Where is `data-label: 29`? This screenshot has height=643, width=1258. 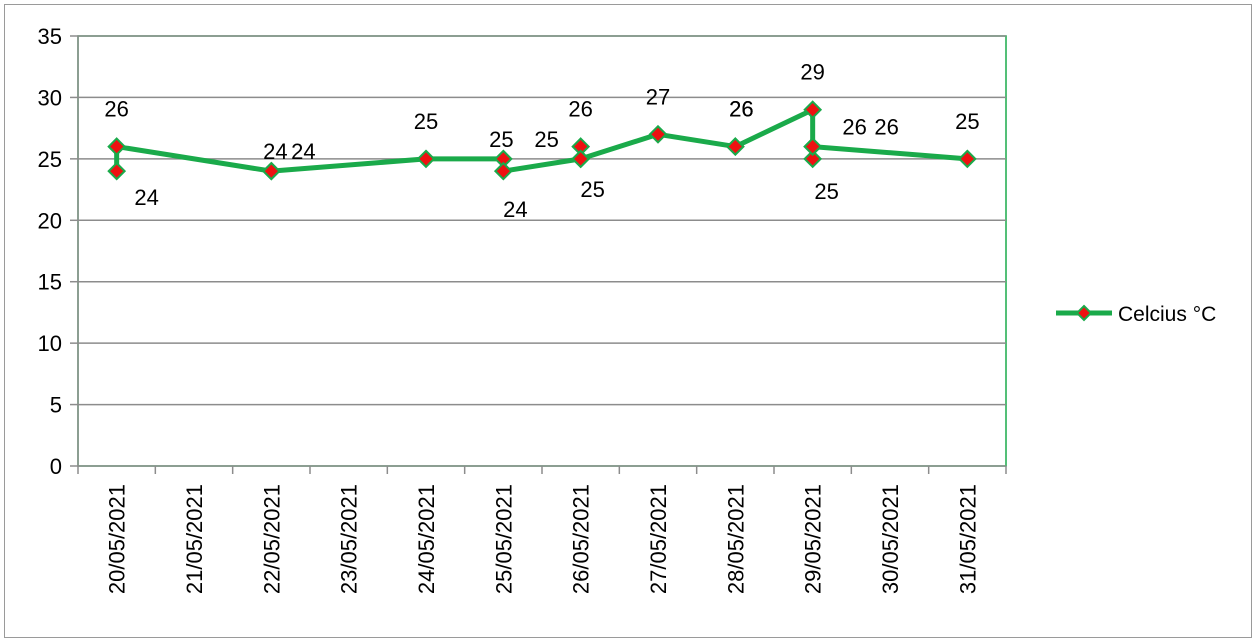 data-label: 29 is located at coordinates (812, 72).